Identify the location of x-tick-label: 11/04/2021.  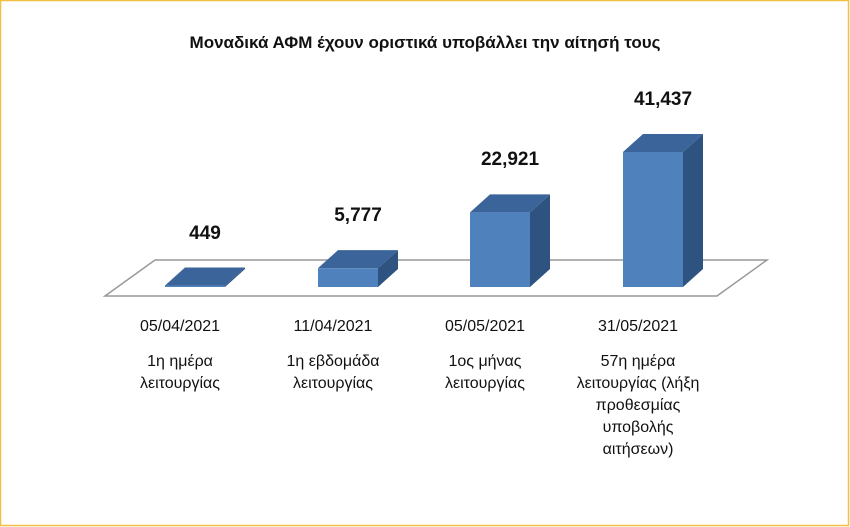
(333, 326).